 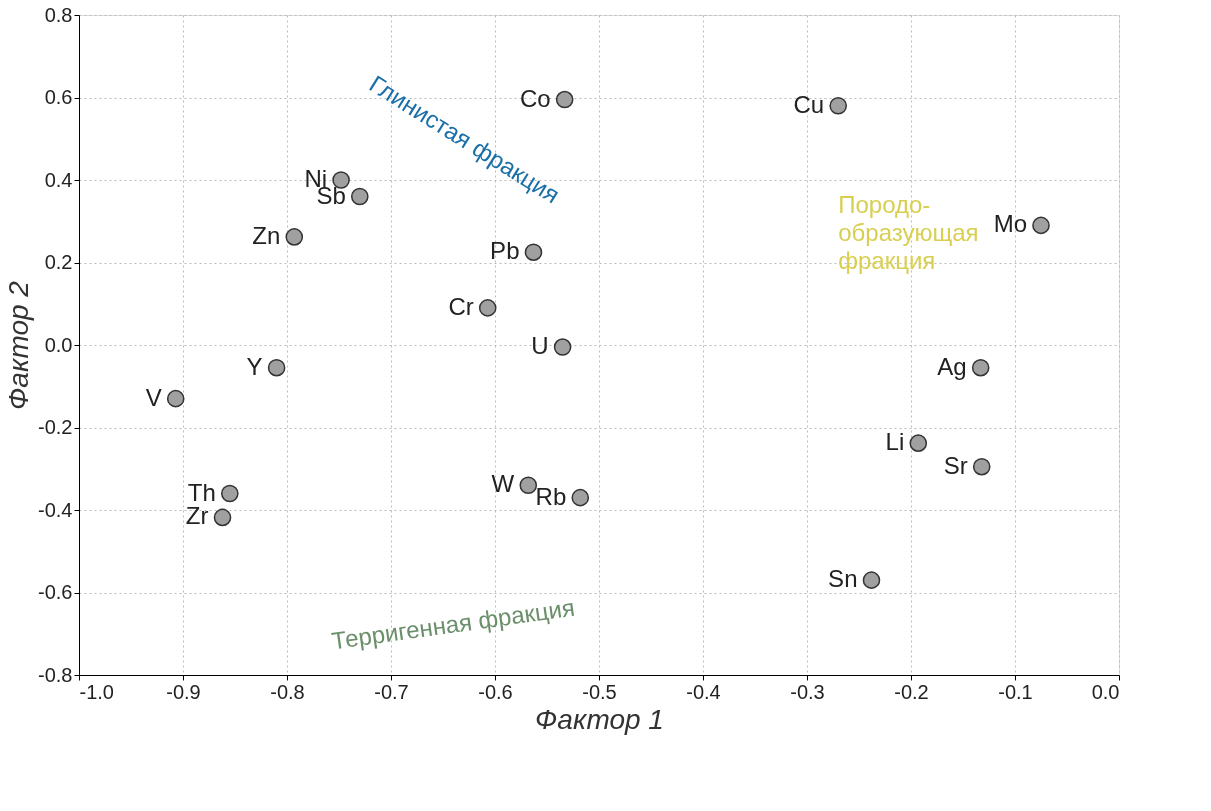 I want to click on annotation: Li, so click(x=895, y=442).